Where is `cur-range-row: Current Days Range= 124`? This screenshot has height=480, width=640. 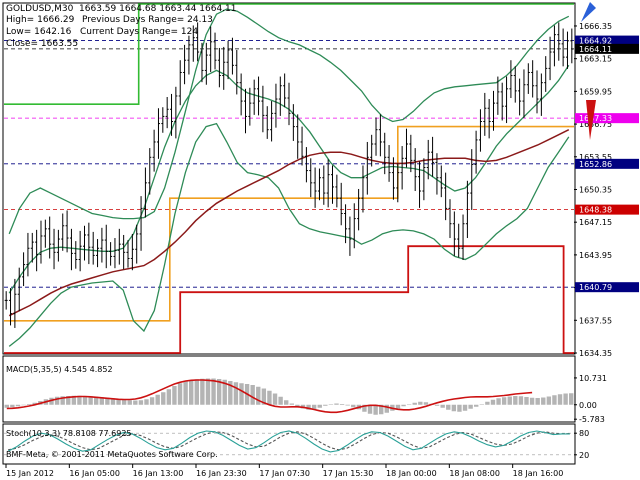 cur-range-row: Current Days Range= 124 is located at coordinates (139, 32).